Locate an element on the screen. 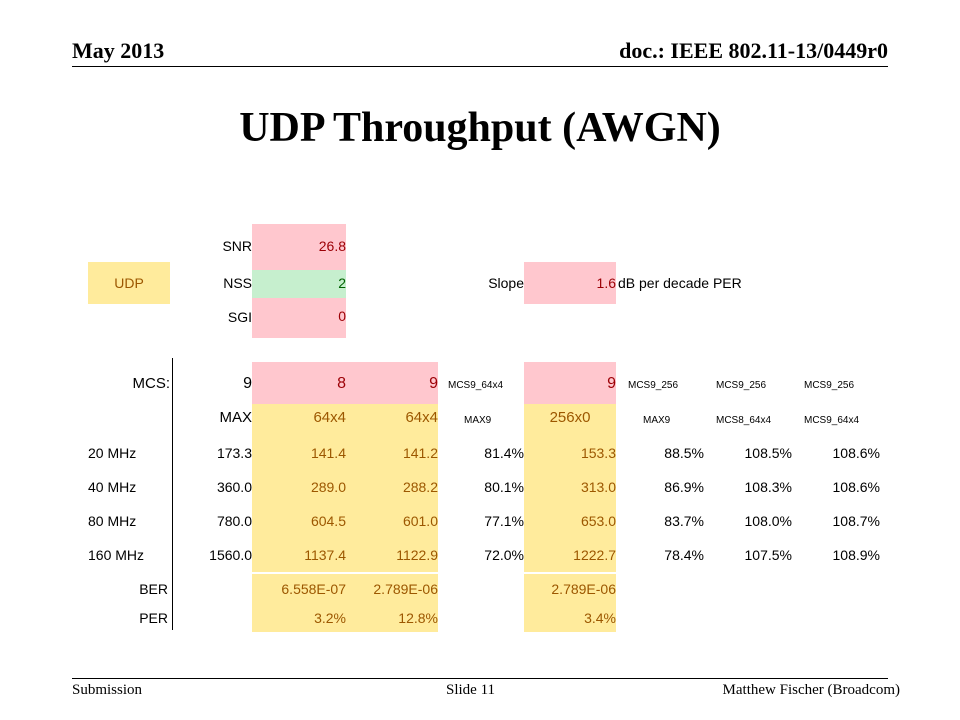 The width and height of the screenshot is (960, 720). header-doc-id: doc.: IEEE 802.11-13/0449r0 is located at coordinates (753, 50).